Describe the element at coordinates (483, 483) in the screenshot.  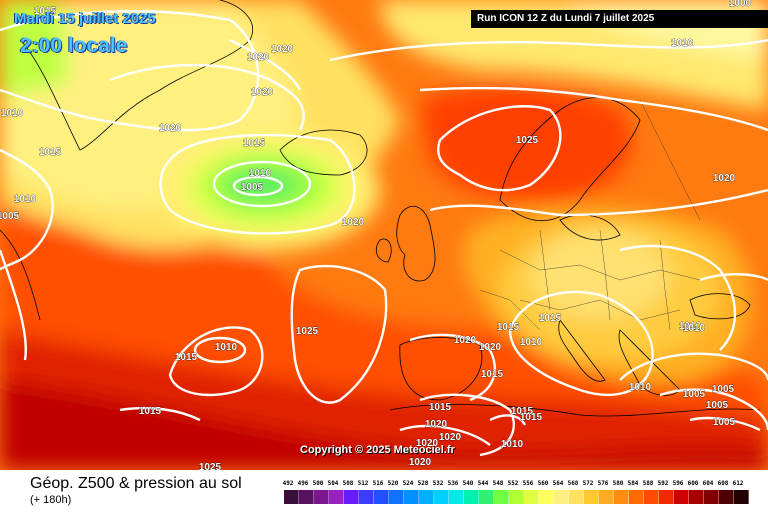
I see `legend-value: 544` at that location.